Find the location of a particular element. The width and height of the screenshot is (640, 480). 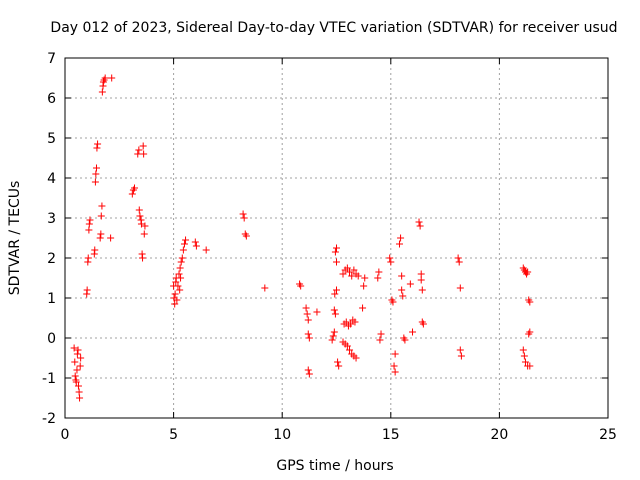

y-tick-label: 4 is located at coordinates (51, 179).